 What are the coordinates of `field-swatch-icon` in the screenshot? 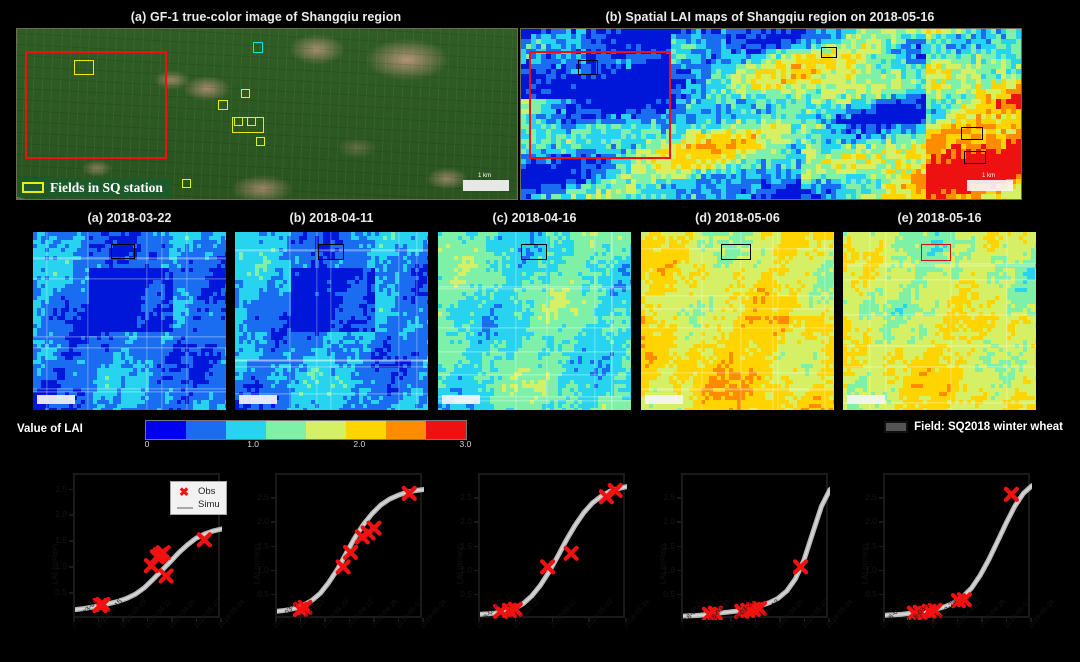 It's located at (33, 187).